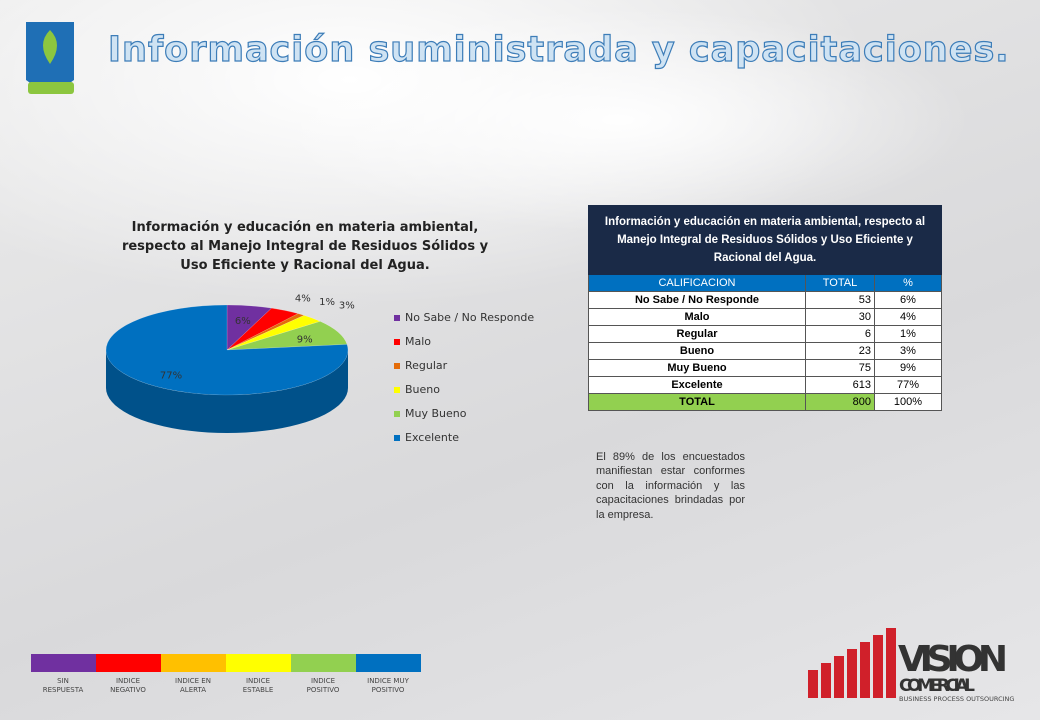 The width and height of the screenshot is (1040, 720). I want to click on table-row: Muy Bueno 75 9%, so click(765, 368).